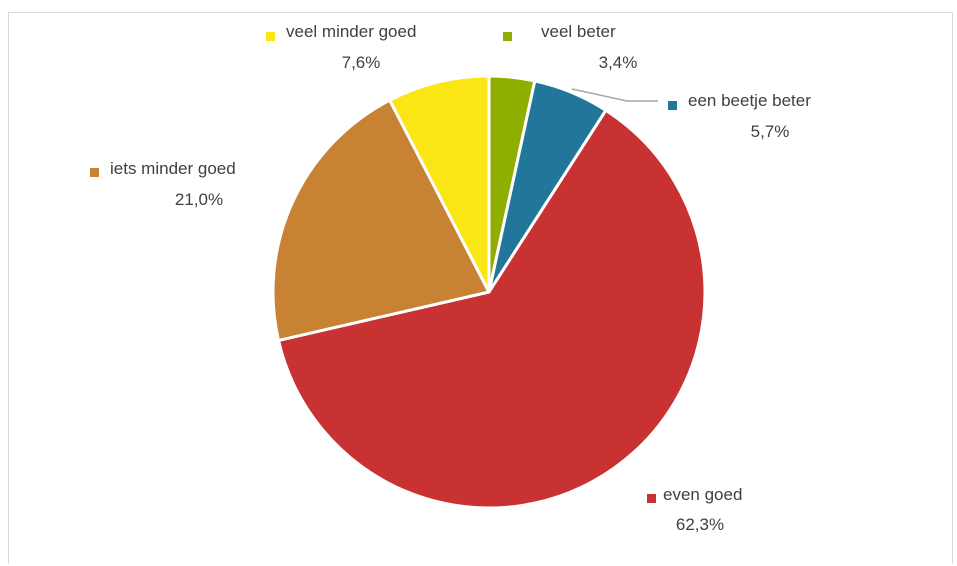 This screenshot has width=957, height=566. I want to click on legend-key-iets-minder-goed, so click(94, 172).